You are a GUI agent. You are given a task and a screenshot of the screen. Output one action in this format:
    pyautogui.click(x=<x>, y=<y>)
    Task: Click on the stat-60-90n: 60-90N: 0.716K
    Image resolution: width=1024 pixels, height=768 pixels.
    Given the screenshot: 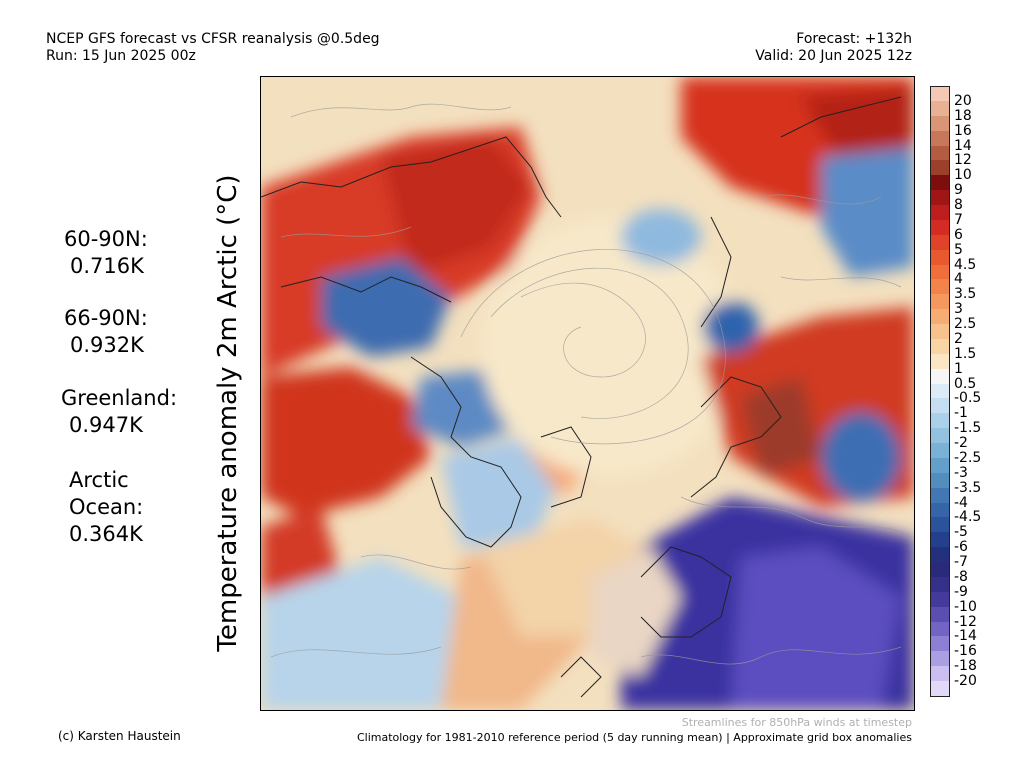 What is the action you would take?
    pyautogui.click(x=106, y=253)
    